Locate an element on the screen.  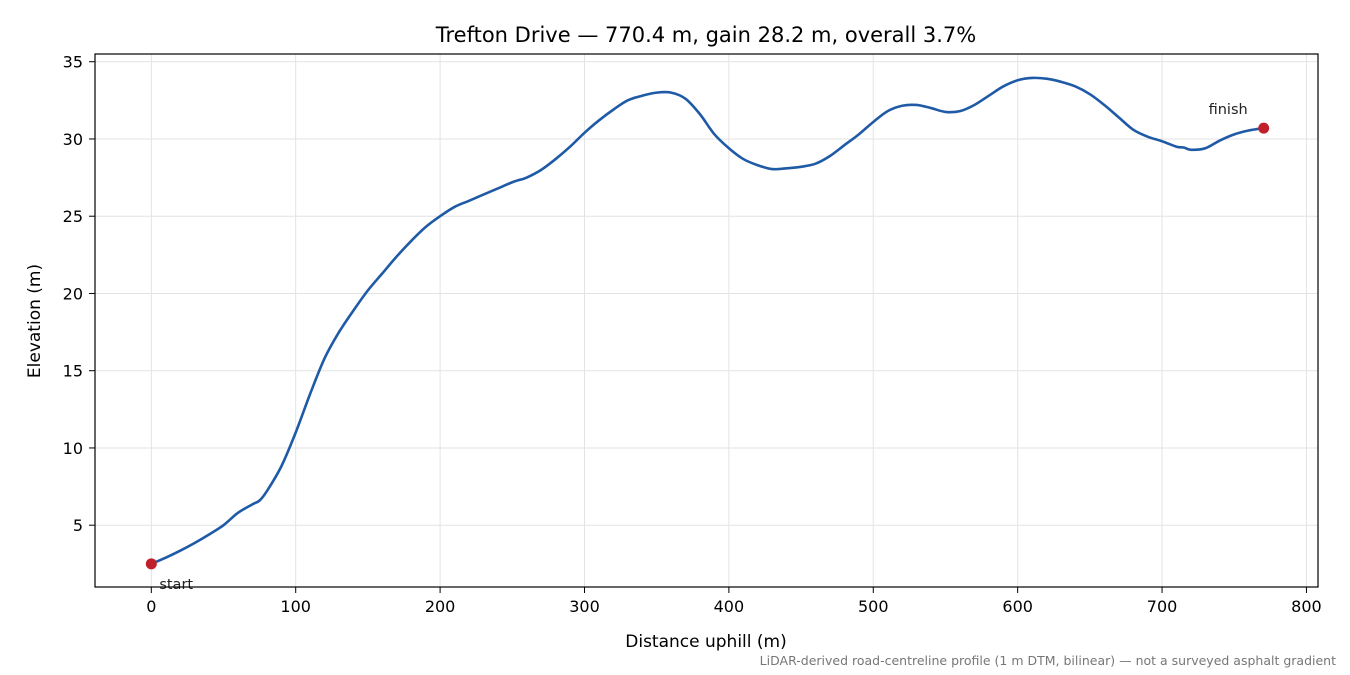
y-tick-label: 15 is located at coordinates (73, 371).